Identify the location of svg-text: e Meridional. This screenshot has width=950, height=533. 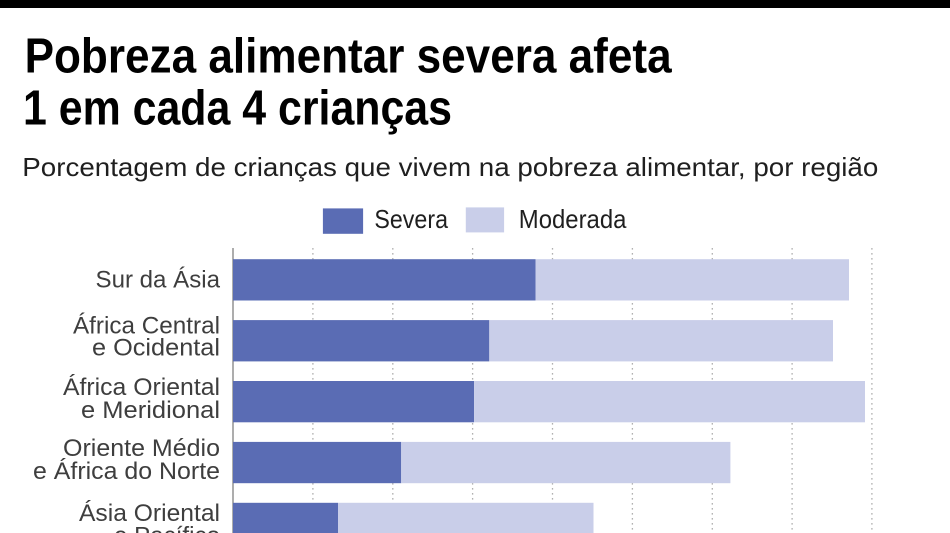
(150, 410).